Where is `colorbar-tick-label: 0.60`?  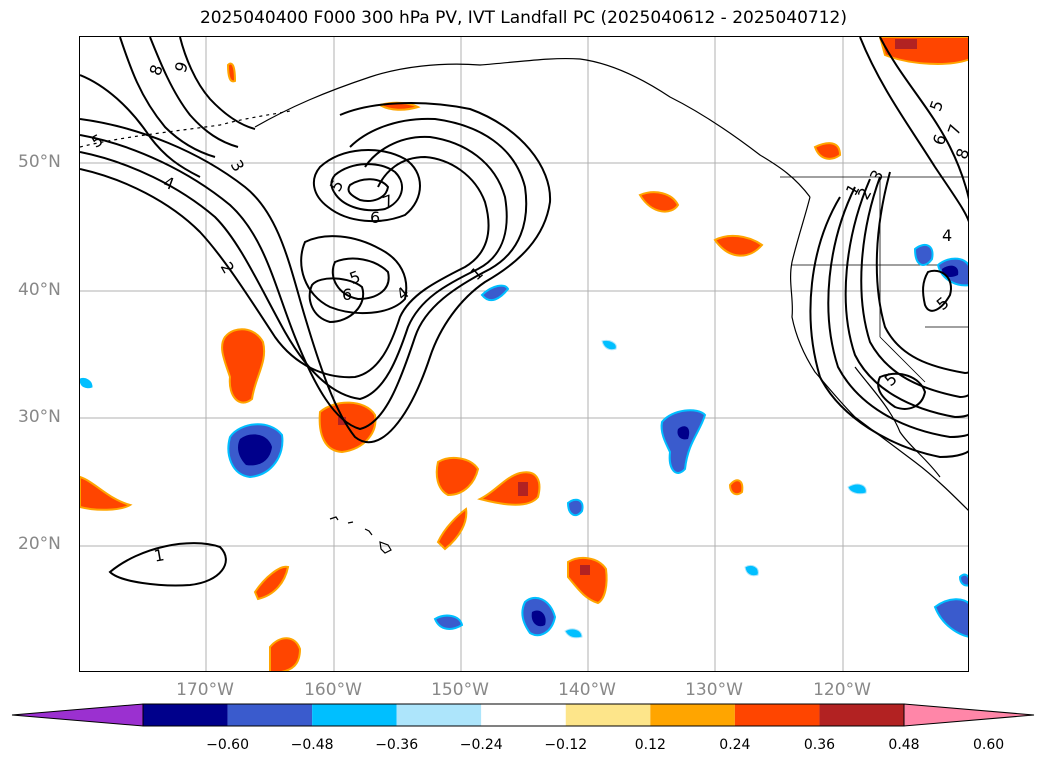 colorbar-tick-label: 0.60 is located at coordinates (988, 745).